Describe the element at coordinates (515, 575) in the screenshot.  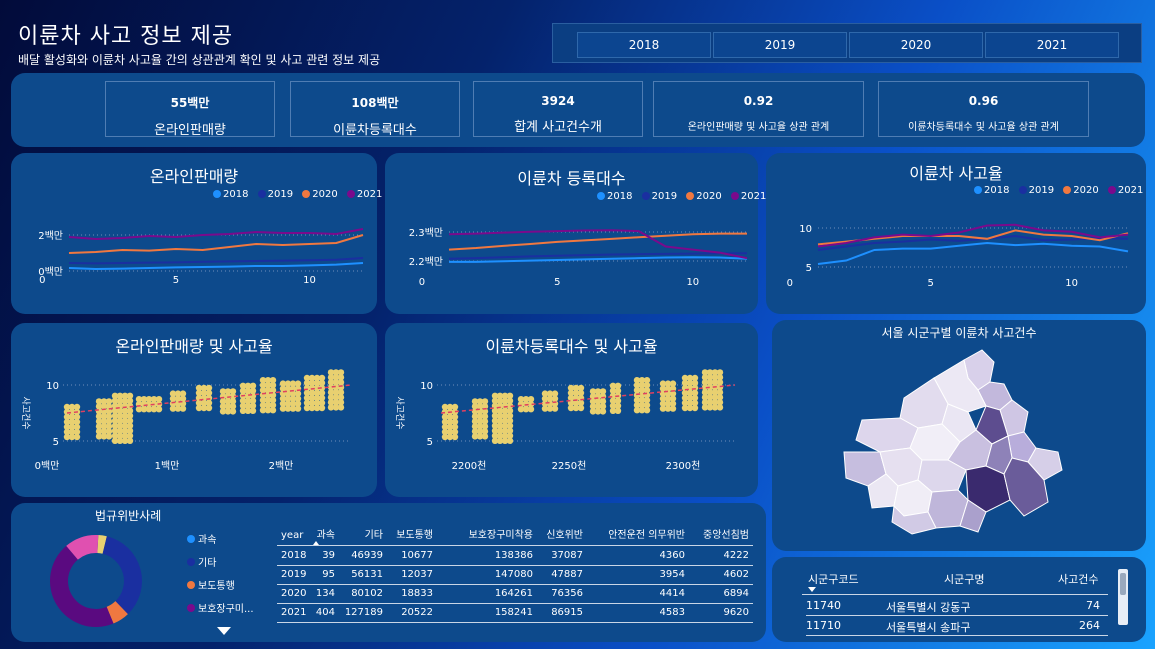
I see `table-row: 2019 95 56131 12037 147080 47887 3954 4602` at that location.